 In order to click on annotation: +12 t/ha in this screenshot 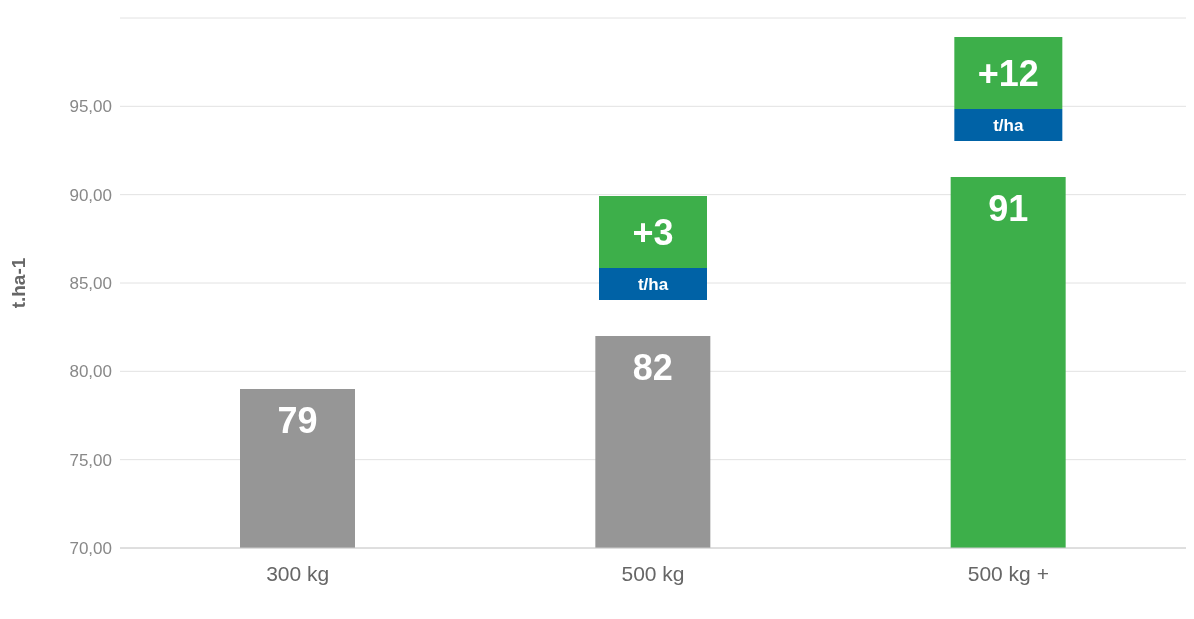, I will do `click(1008, 94)`.